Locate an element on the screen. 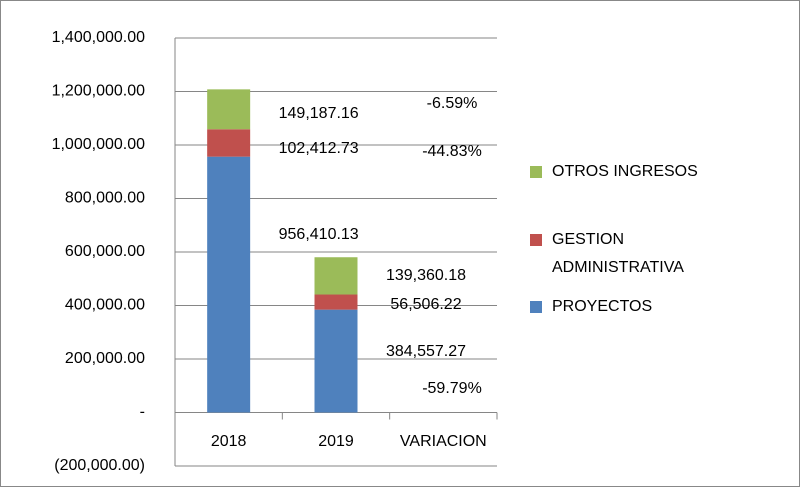 The width and height of the screenshot is (801, 487). variation-label: -6.59% is located at coordinates (452, 103).